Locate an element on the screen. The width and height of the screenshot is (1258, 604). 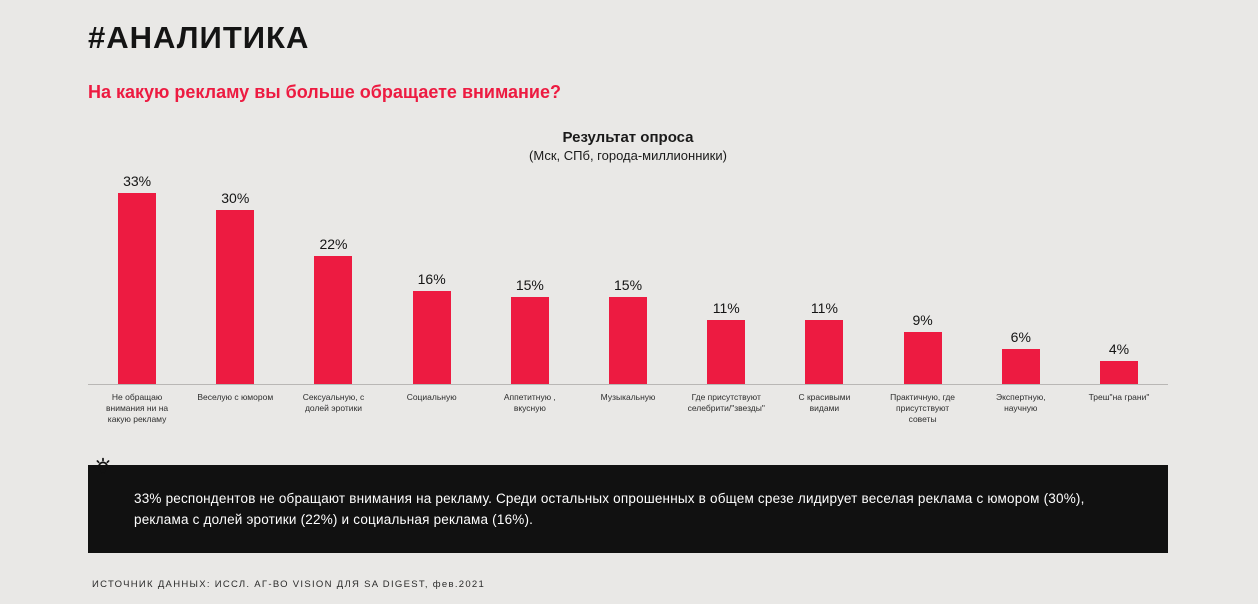
bar-column: 4% is located at coordinates (1119, 362).